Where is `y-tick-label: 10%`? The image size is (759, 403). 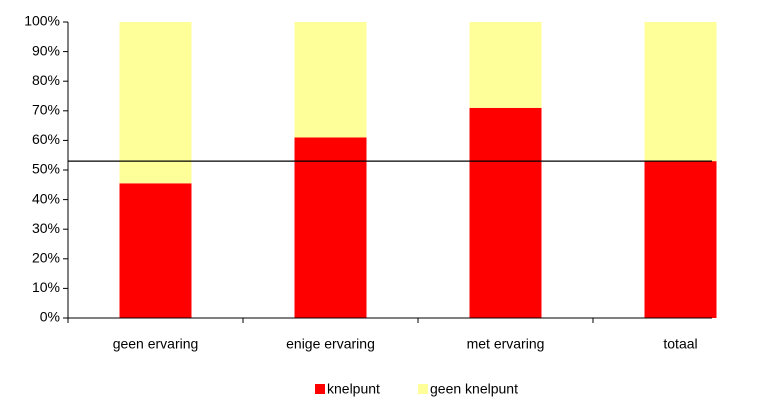 y-tick-label: 10% is located at coordinates (46, 287).